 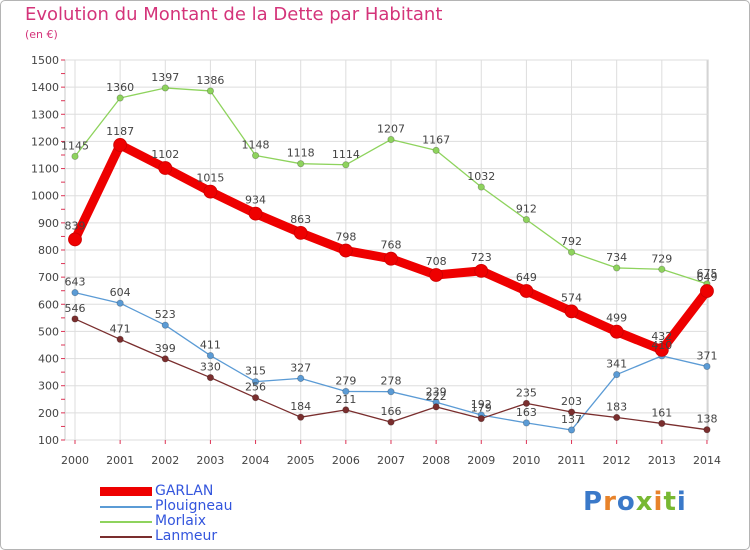 What do you see at coordinates (390, 245) in the screenshot?
I see `data-label-garlan: 768` at bounding box center [390, 245].